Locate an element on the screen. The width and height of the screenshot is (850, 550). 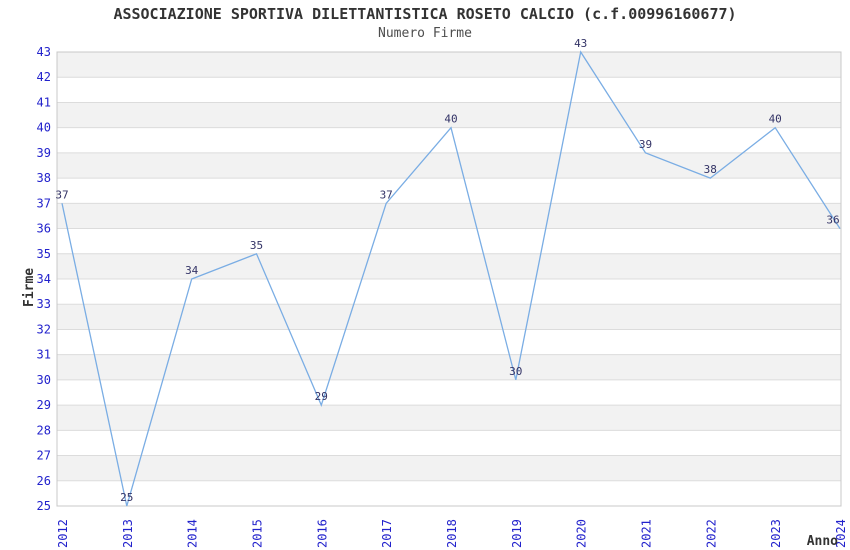
x-tick-label: 2024 is located at coordinates (841, 533).